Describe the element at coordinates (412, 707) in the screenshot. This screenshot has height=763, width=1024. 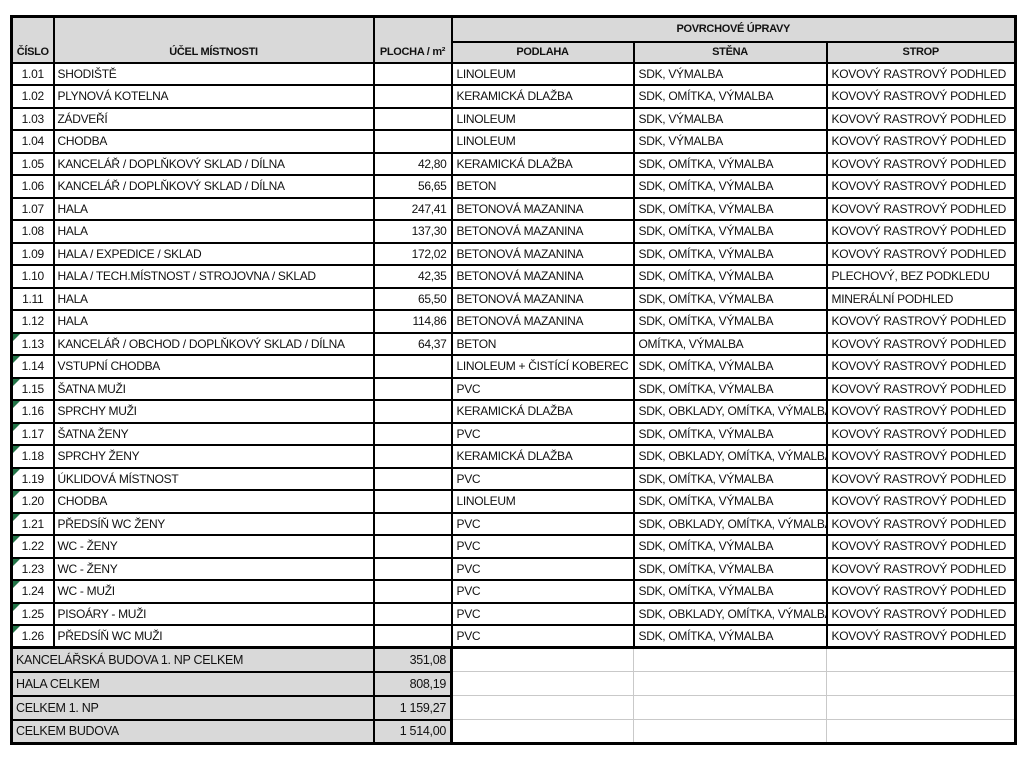
I see `summary-area-value: 1 159,27` at that location.